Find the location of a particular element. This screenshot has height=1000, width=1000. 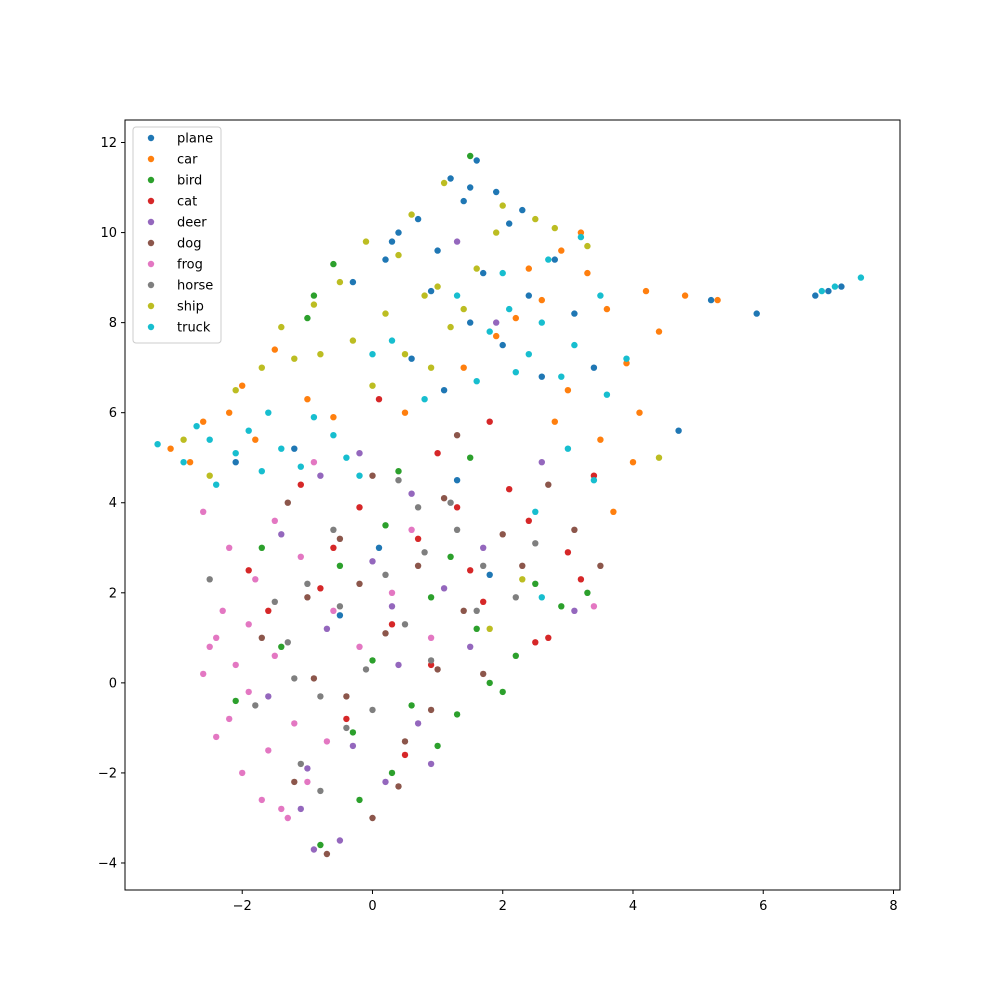

legend-item-horse: horse is located at coordinates (180, 286).